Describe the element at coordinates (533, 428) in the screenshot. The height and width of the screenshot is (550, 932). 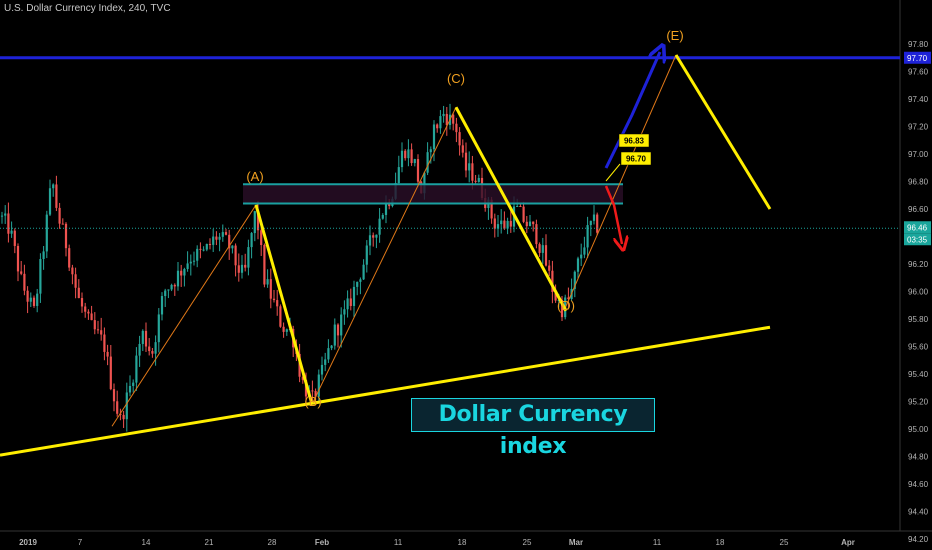
I see `chart-banner: Dollar Currency index` at that location.